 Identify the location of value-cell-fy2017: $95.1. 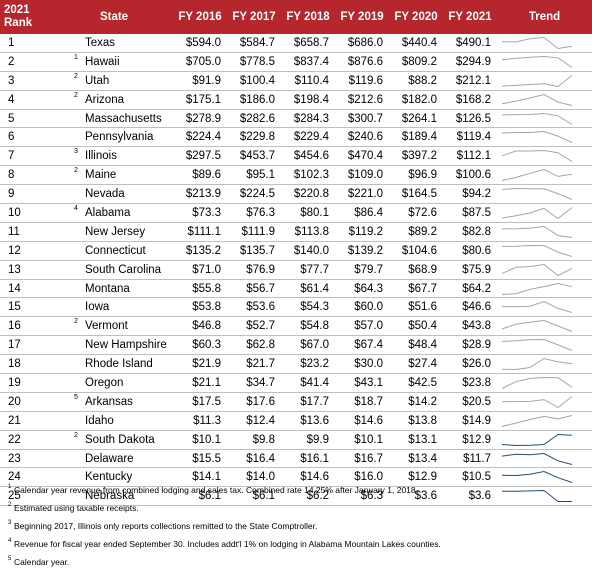
(254, 175).